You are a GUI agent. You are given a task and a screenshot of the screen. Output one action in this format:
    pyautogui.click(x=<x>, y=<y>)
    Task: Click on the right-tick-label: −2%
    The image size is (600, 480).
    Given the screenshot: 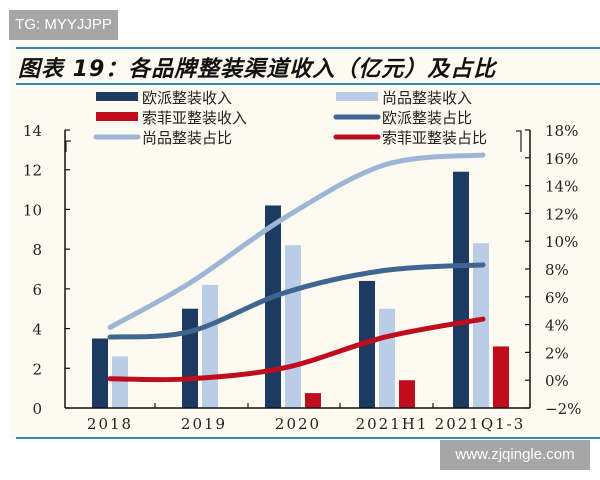 What is the action you would take?
    pyautogui.click(x=563, y=409)
    